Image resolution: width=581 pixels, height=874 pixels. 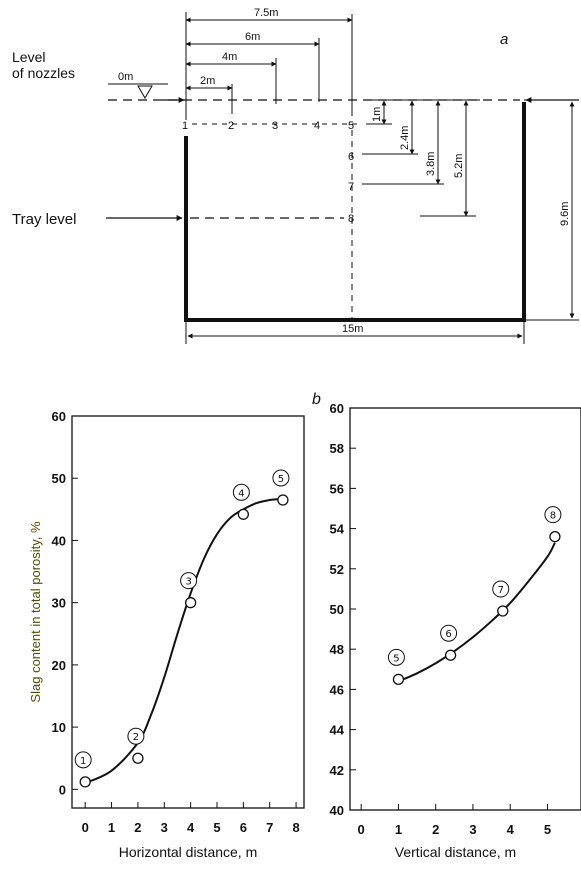 What do you see at coordinates (337, 770) in the screenshot?
I see `y-tick-label-v: 42` at bounding box center [337, 770].